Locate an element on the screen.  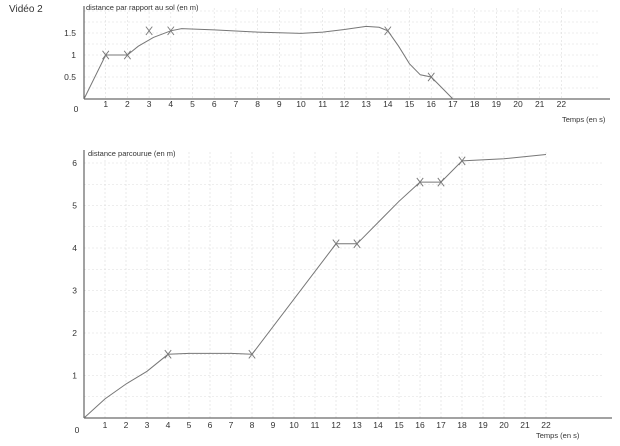
y-tick-label: 0.5 is located at coordinates (70, 77).